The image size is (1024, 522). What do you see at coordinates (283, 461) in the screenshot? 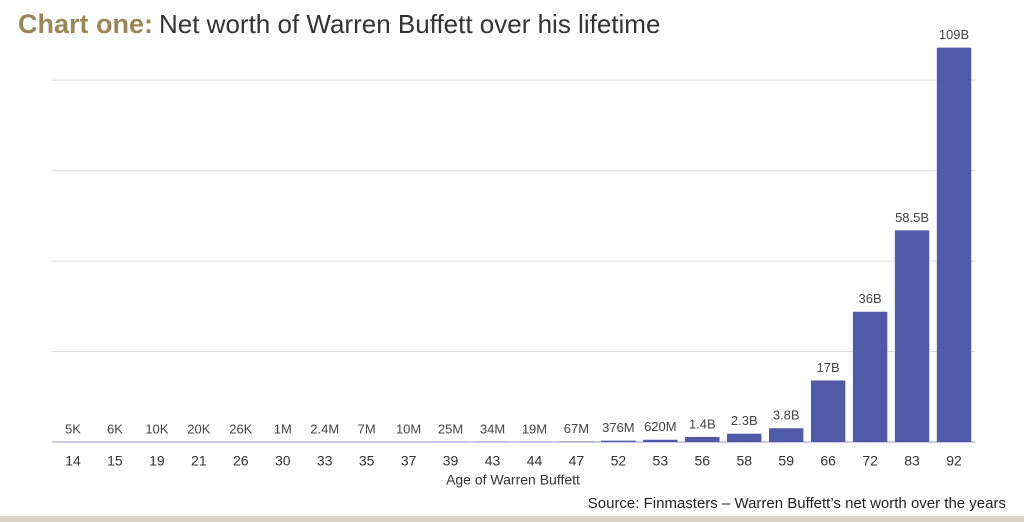
I see `x-tick-label: 30` at bounding box center [283, 461].